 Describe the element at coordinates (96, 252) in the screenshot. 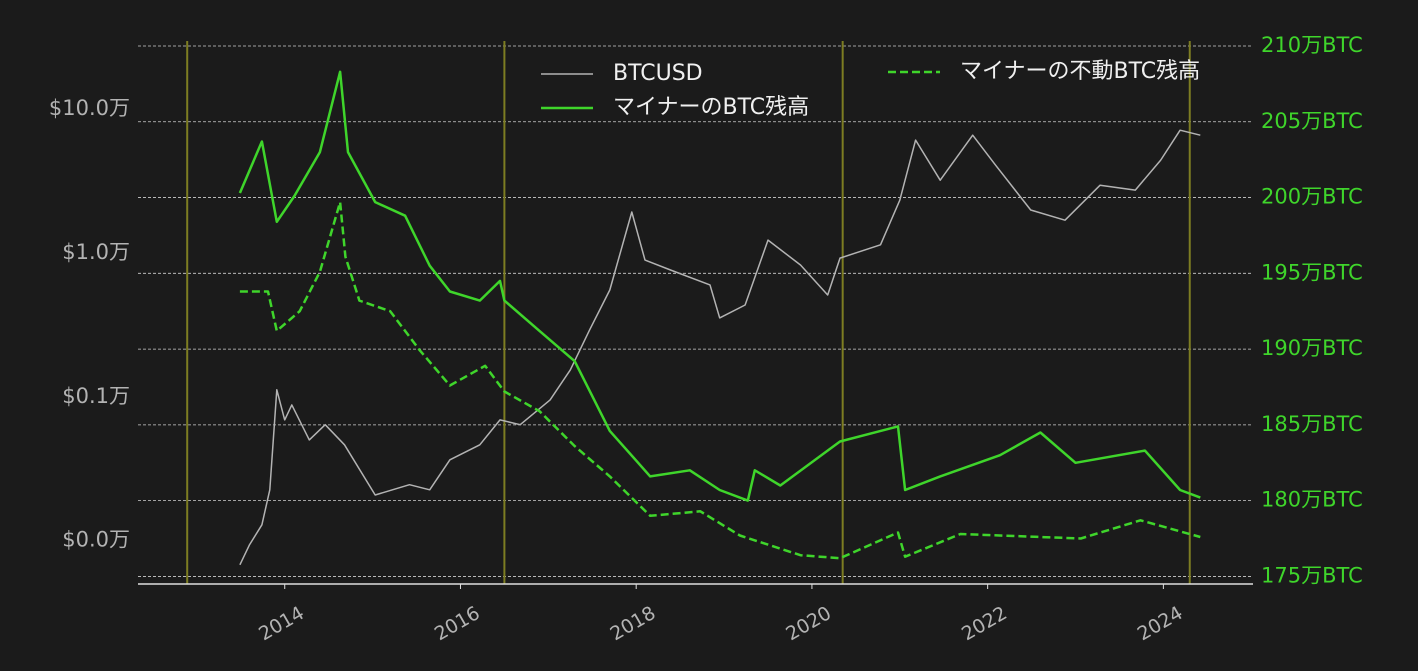

I see `y-tick-label: $1.0万` at that location.